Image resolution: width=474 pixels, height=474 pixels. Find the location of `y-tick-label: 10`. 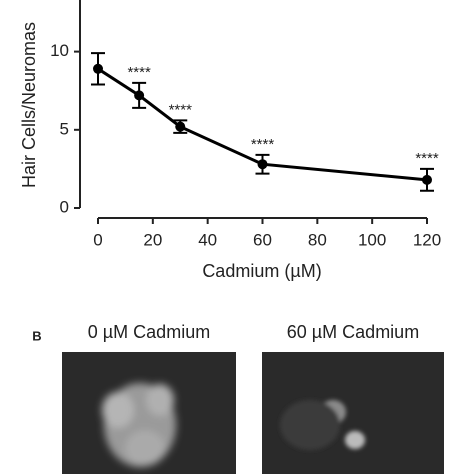

y-tick-label: 10 is located at coordinates (59, 50).